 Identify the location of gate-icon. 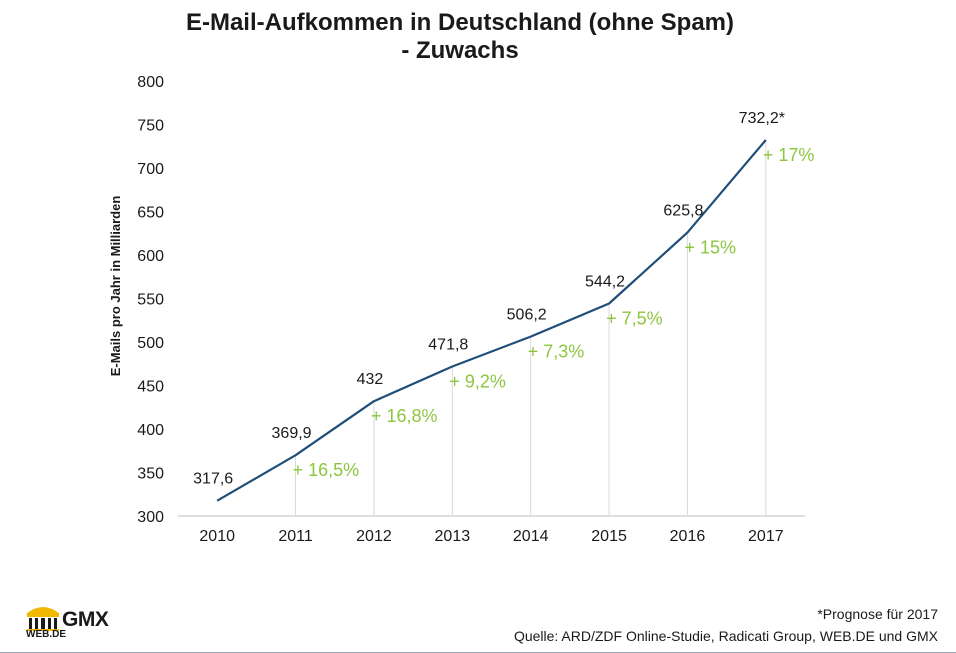
(43, 619).